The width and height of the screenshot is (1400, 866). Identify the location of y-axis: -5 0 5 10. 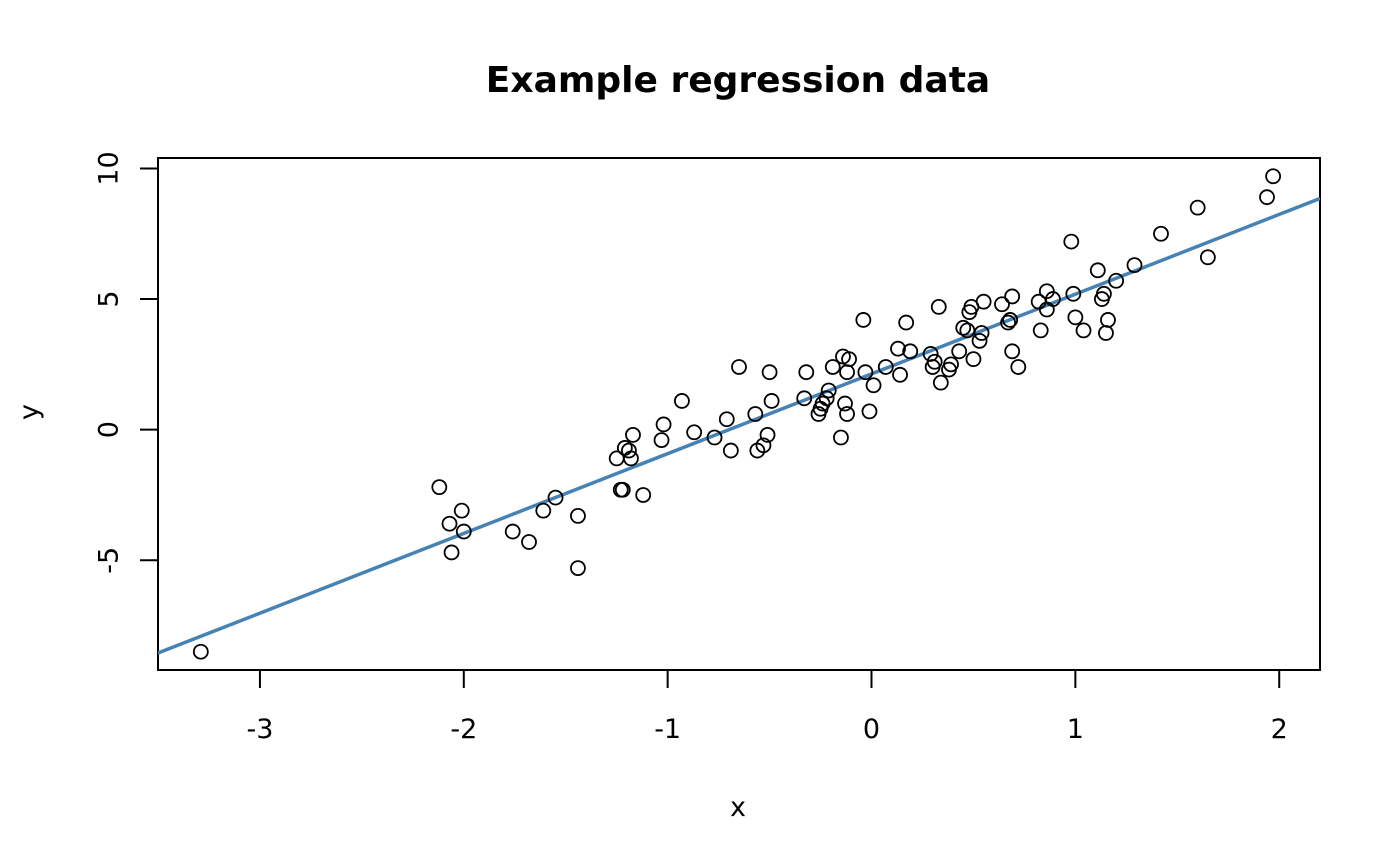
(126, 362).